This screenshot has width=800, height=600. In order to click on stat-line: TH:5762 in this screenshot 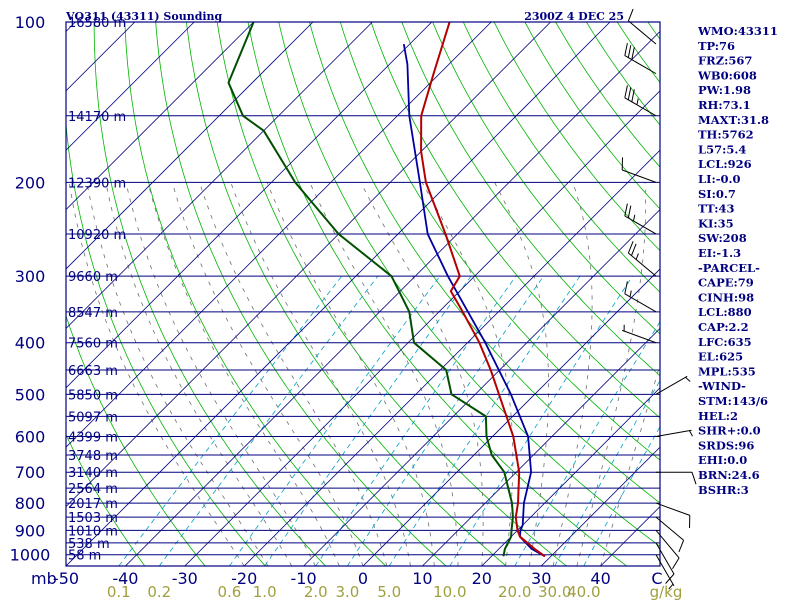, I will do `click(726, 135)`.